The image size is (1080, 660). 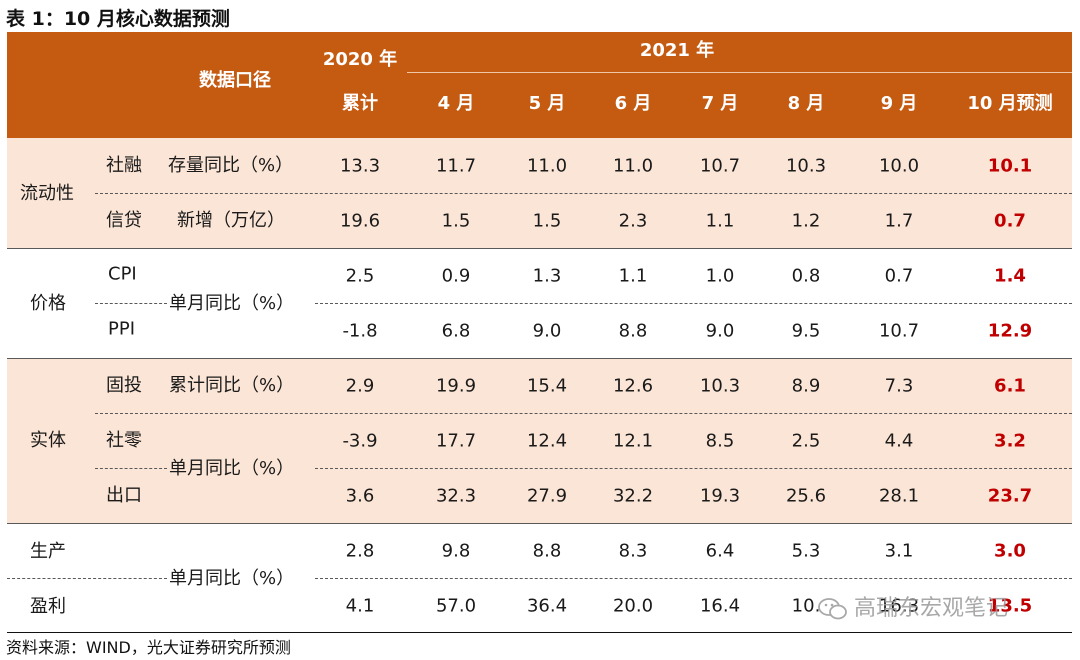 What do you see at coordinates (456, 605) in the screenshot?
I see `cell-month-value: 57.0` at bounding box center [456, 605].